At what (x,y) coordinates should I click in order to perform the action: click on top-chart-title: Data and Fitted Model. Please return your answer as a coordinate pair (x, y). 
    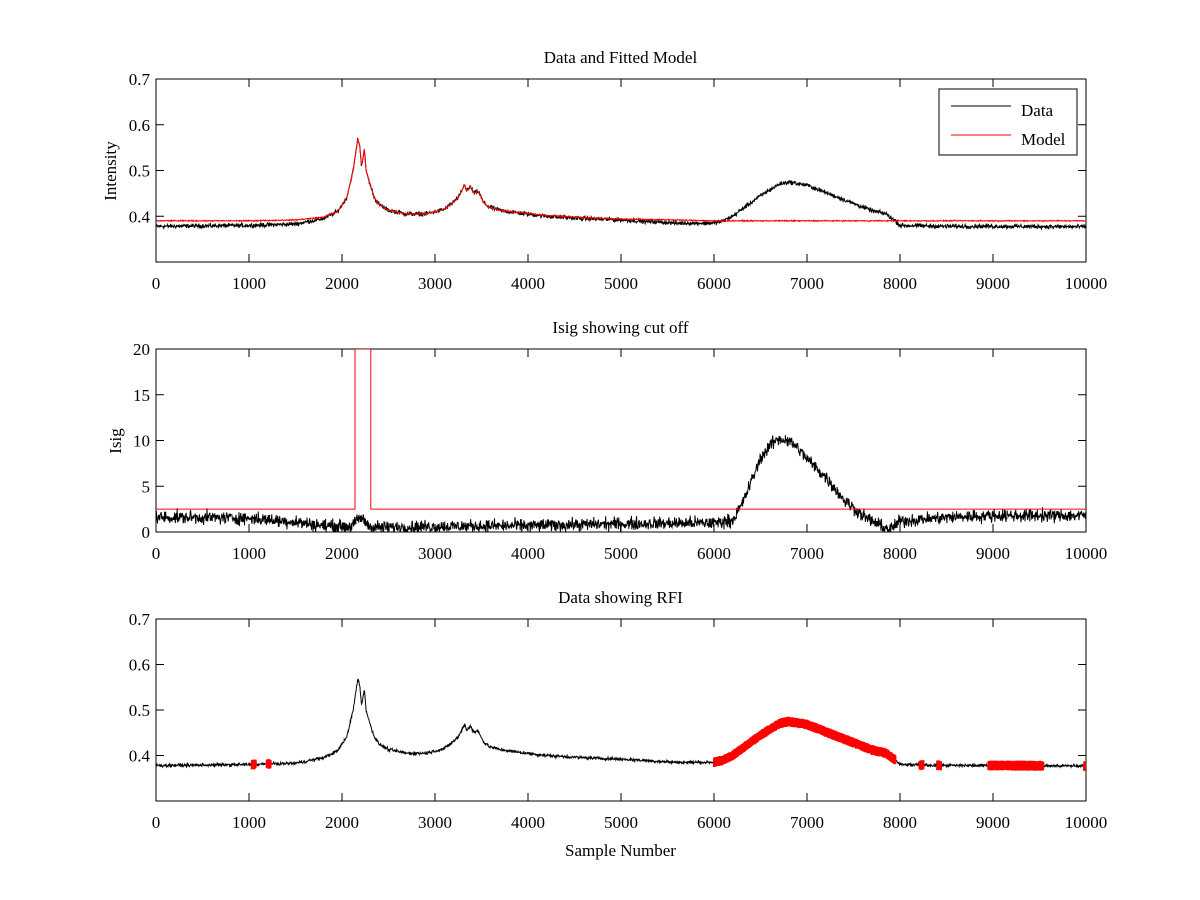
    Looking at the image, I should click on (621, 57).